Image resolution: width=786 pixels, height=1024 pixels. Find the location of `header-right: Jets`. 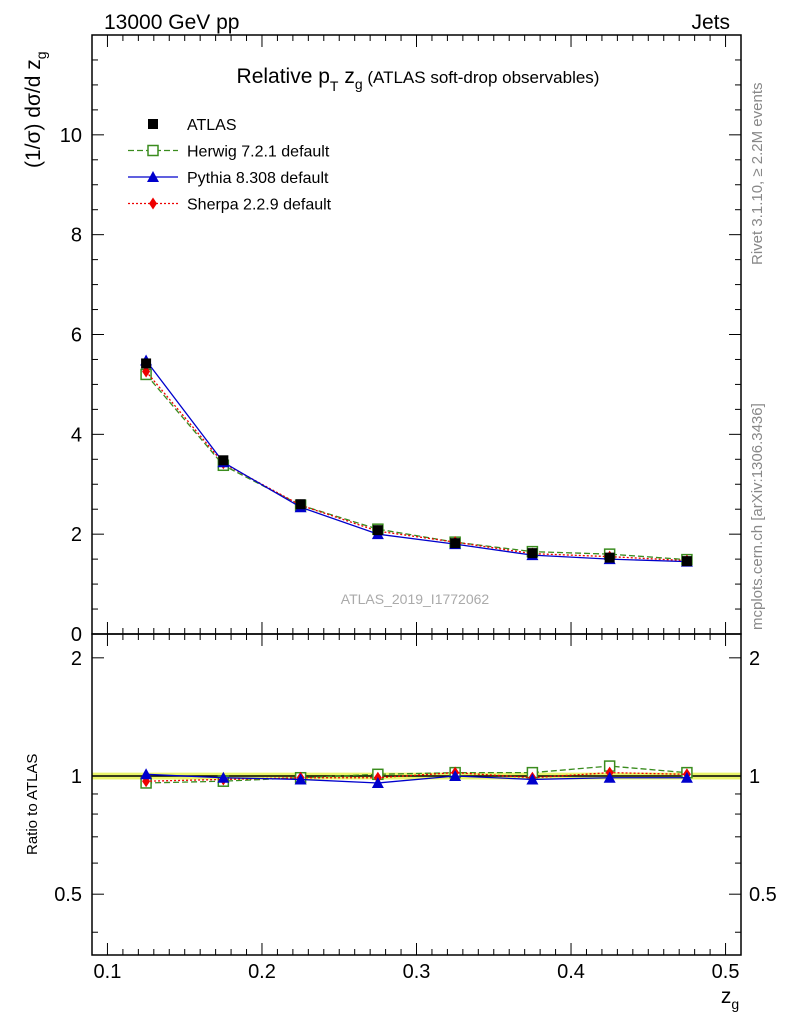

header-right: Jets is located at coordinates (710, 22).